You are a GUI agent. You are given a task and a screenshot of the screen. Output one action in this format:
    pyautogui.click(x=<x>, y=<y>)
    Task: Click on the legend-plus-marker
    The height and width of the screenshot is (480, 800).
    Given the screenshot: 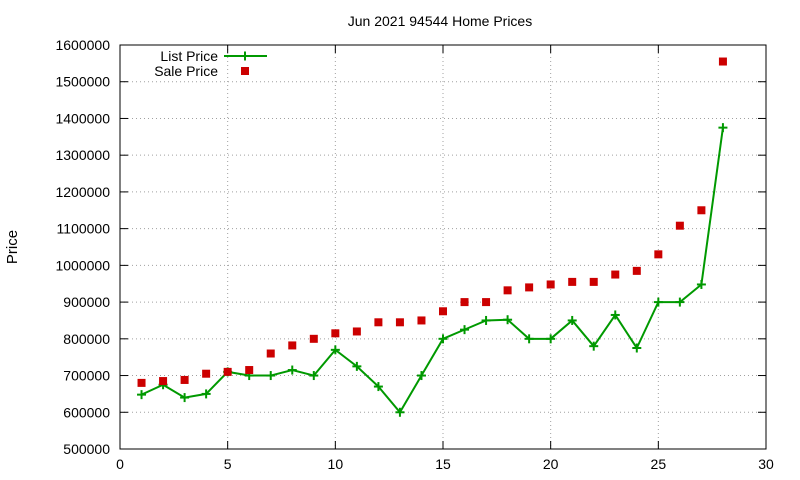 What is the action you would take?
    pyautogui.click(x=245, y=56)
    